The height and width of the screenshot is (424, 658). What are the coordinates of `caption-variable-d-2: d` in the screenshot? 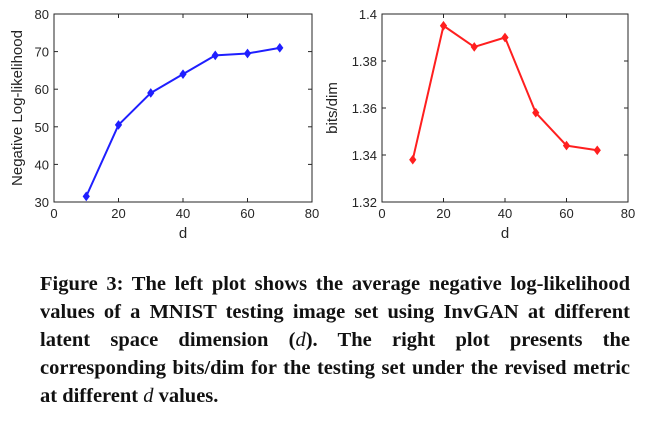 It's located at (148, 396).